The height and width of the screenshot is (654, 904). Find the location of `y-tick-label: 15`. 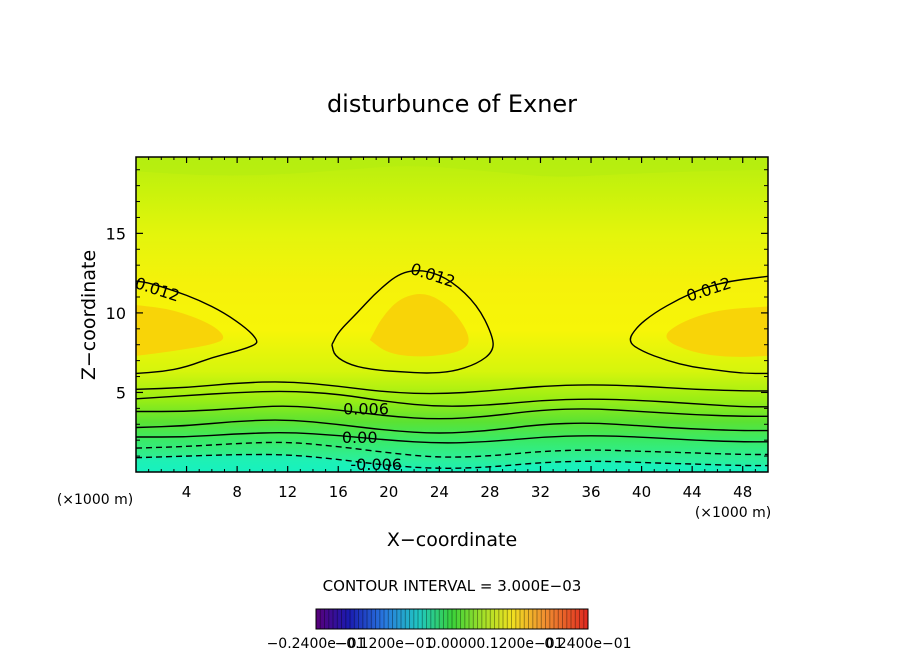

y-tick-label: 15 is located at coordinates (116, 233).